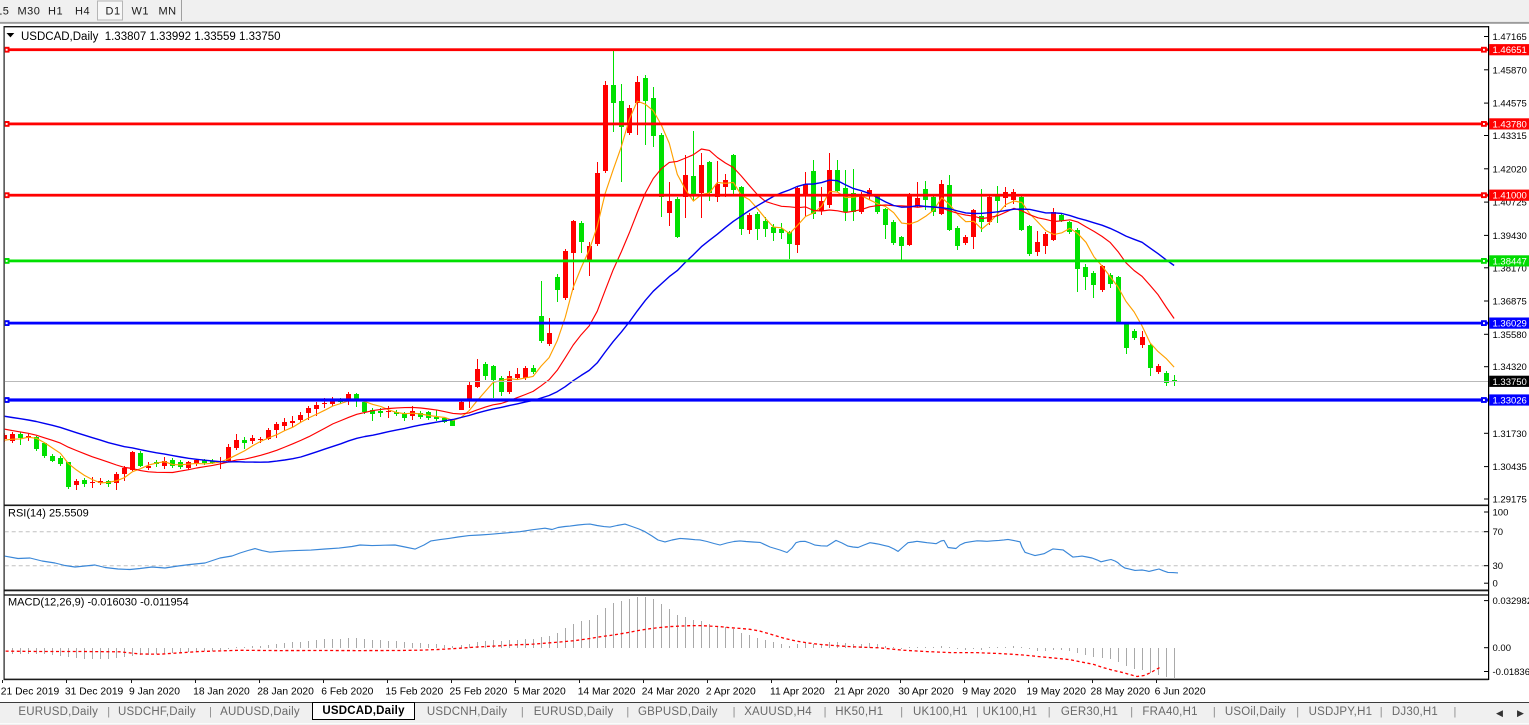 Image resolution: width=1529 pixels, height=725 pixels. Describe the element at coordinates (1510, 37) in the screenshot. I see `svg-text: 1.47165` at that location.